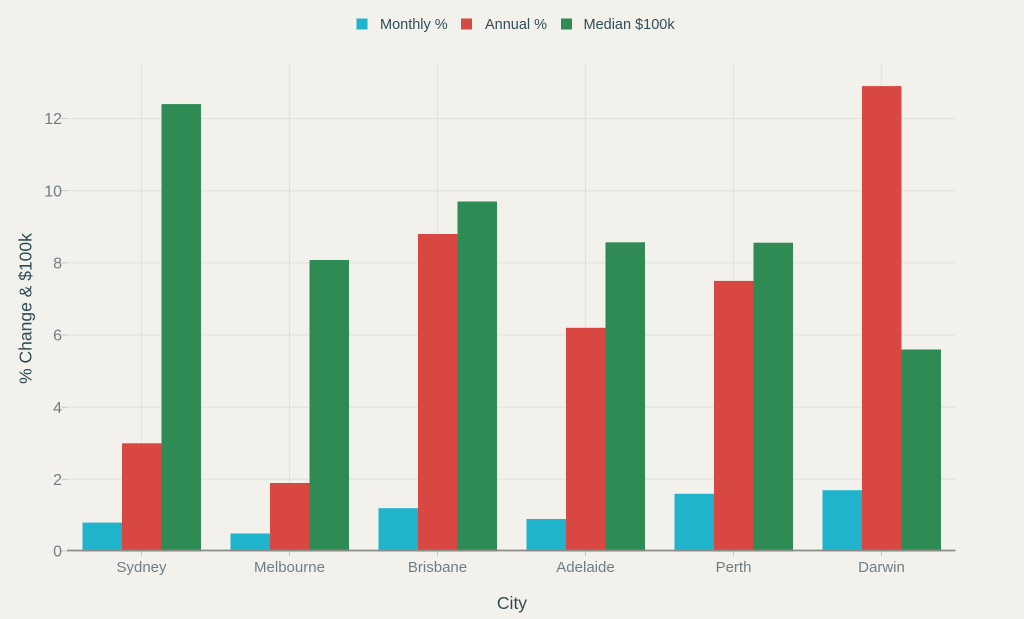 Image resolution: width=1024 pixels, height=619 pixels. What do you see at coordinates (141, 567) in the screenshot?
I see `svg-text: Sydney` at bounding box center [141, 567].